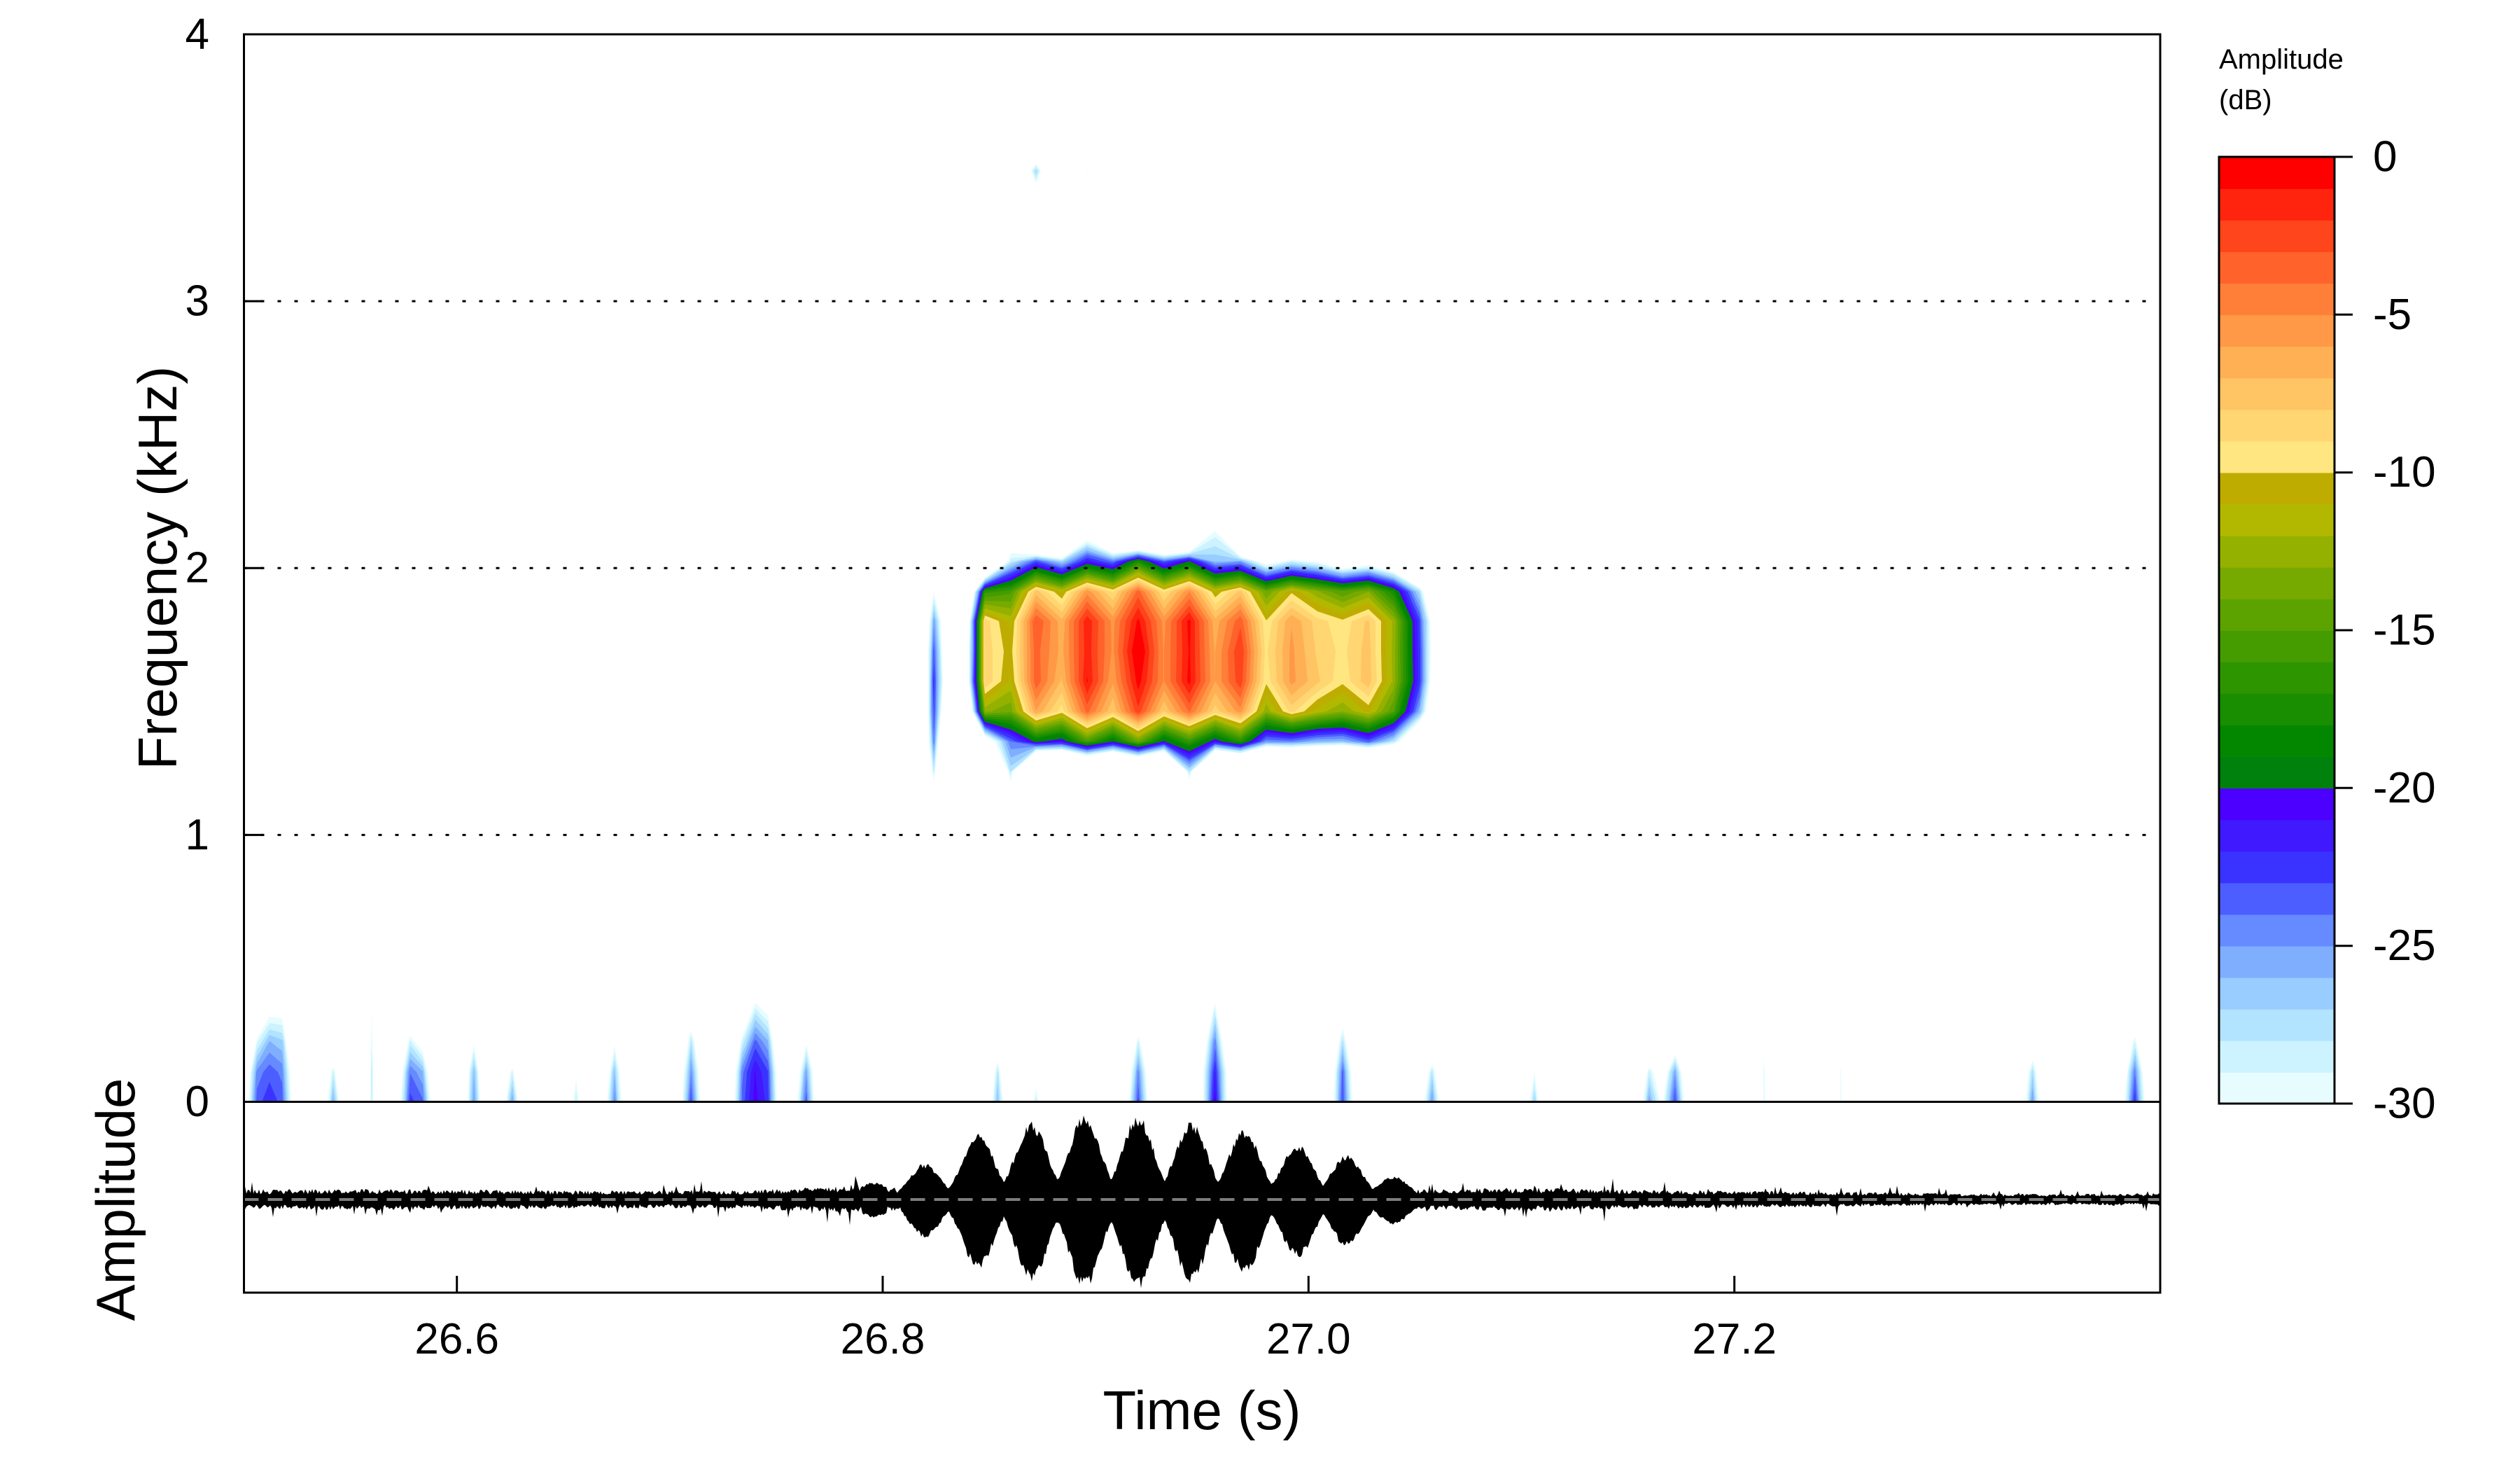 Image resolution: width=2520 pixels, height=1474 pixels. I want to click on svg-text: -30, so click(2404, 1104).